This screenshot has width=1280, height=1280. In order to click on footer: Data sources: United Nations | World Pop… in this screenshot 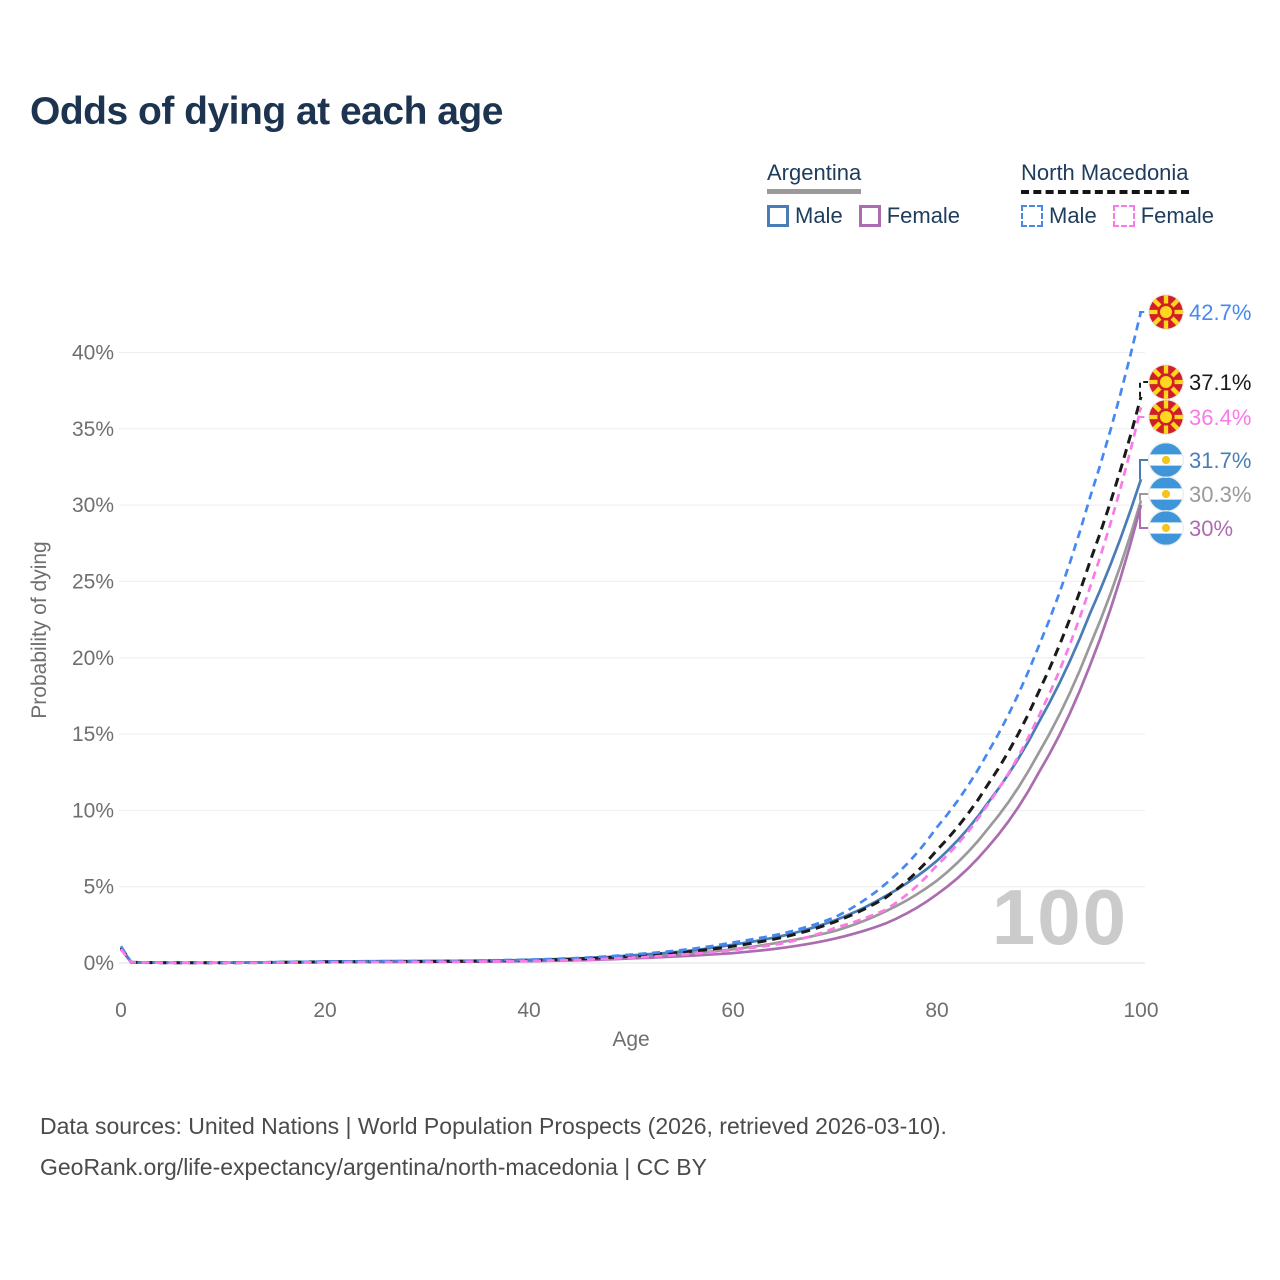, I will do `click(640, 1147)`.